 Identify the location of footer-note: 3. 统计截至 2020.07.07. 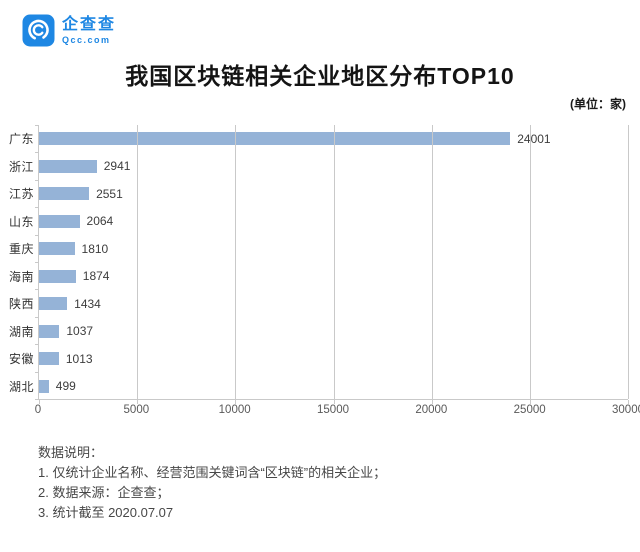
(106, 512).